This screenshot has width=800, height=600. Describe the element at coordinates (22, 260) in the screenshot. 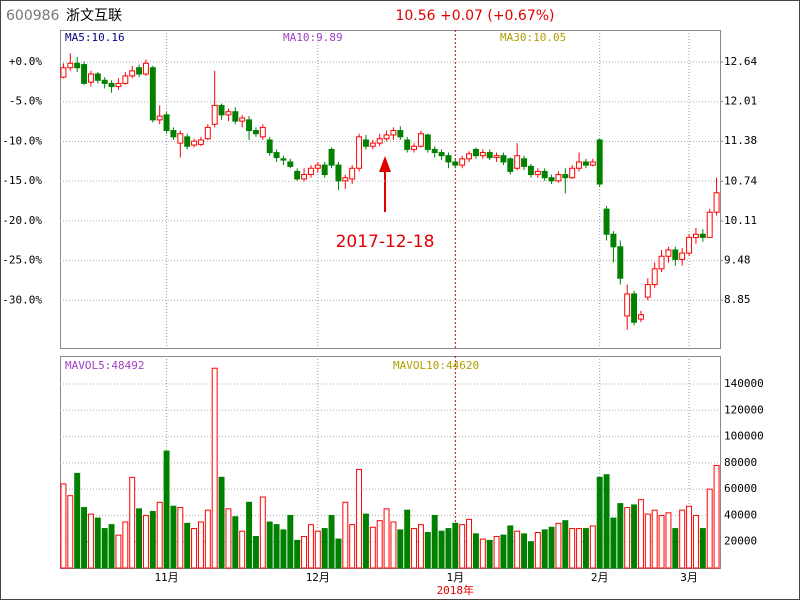

I see `y2-tick-label: -25.0%` at that location.